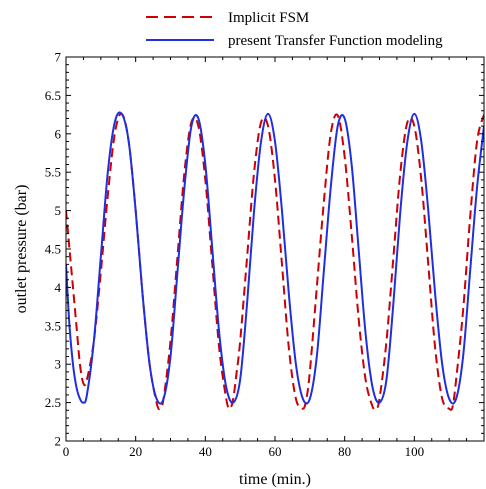 The width and height of the screenshot is (486, 489). I want to click on x-tick-label: 100, so click(415, 451).